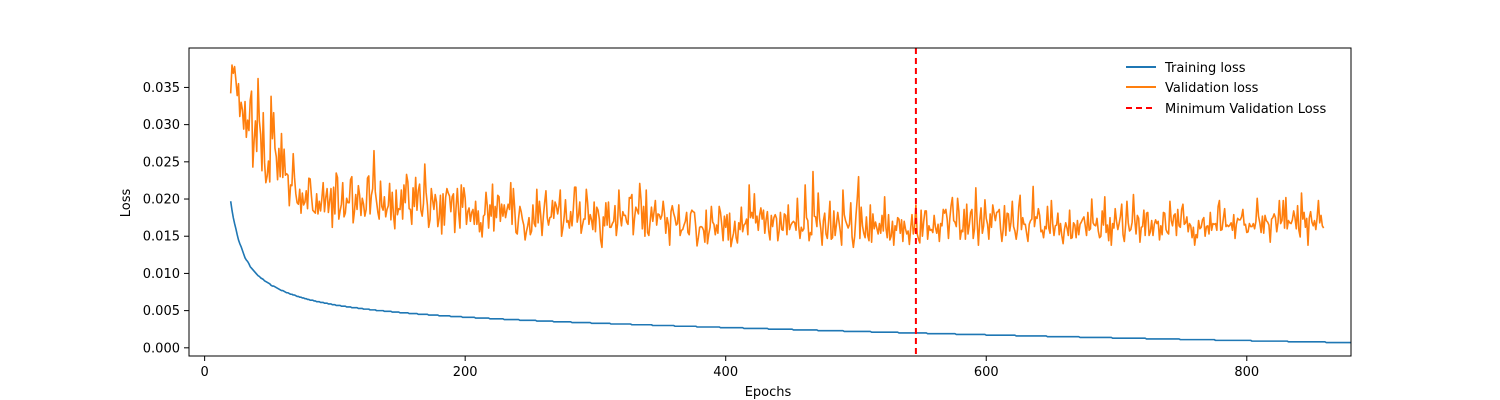 Image resolution: width=1500 pixels, height=400 pixels. What do you see at coordinates (1245, 109) in the screenshot?
I see `legend-label-minimum-validation-loss: Minimum Validation Loss` at bounding box center [1245, 109].